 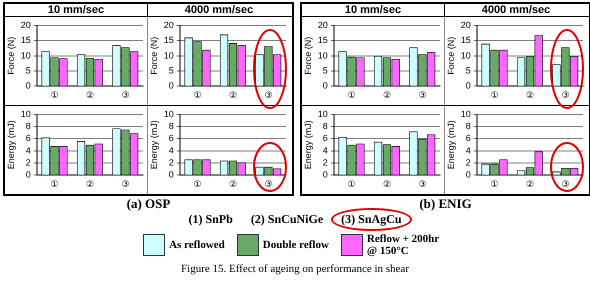 I want to click on text: (b) ENIG, so click(x=445, y=203).